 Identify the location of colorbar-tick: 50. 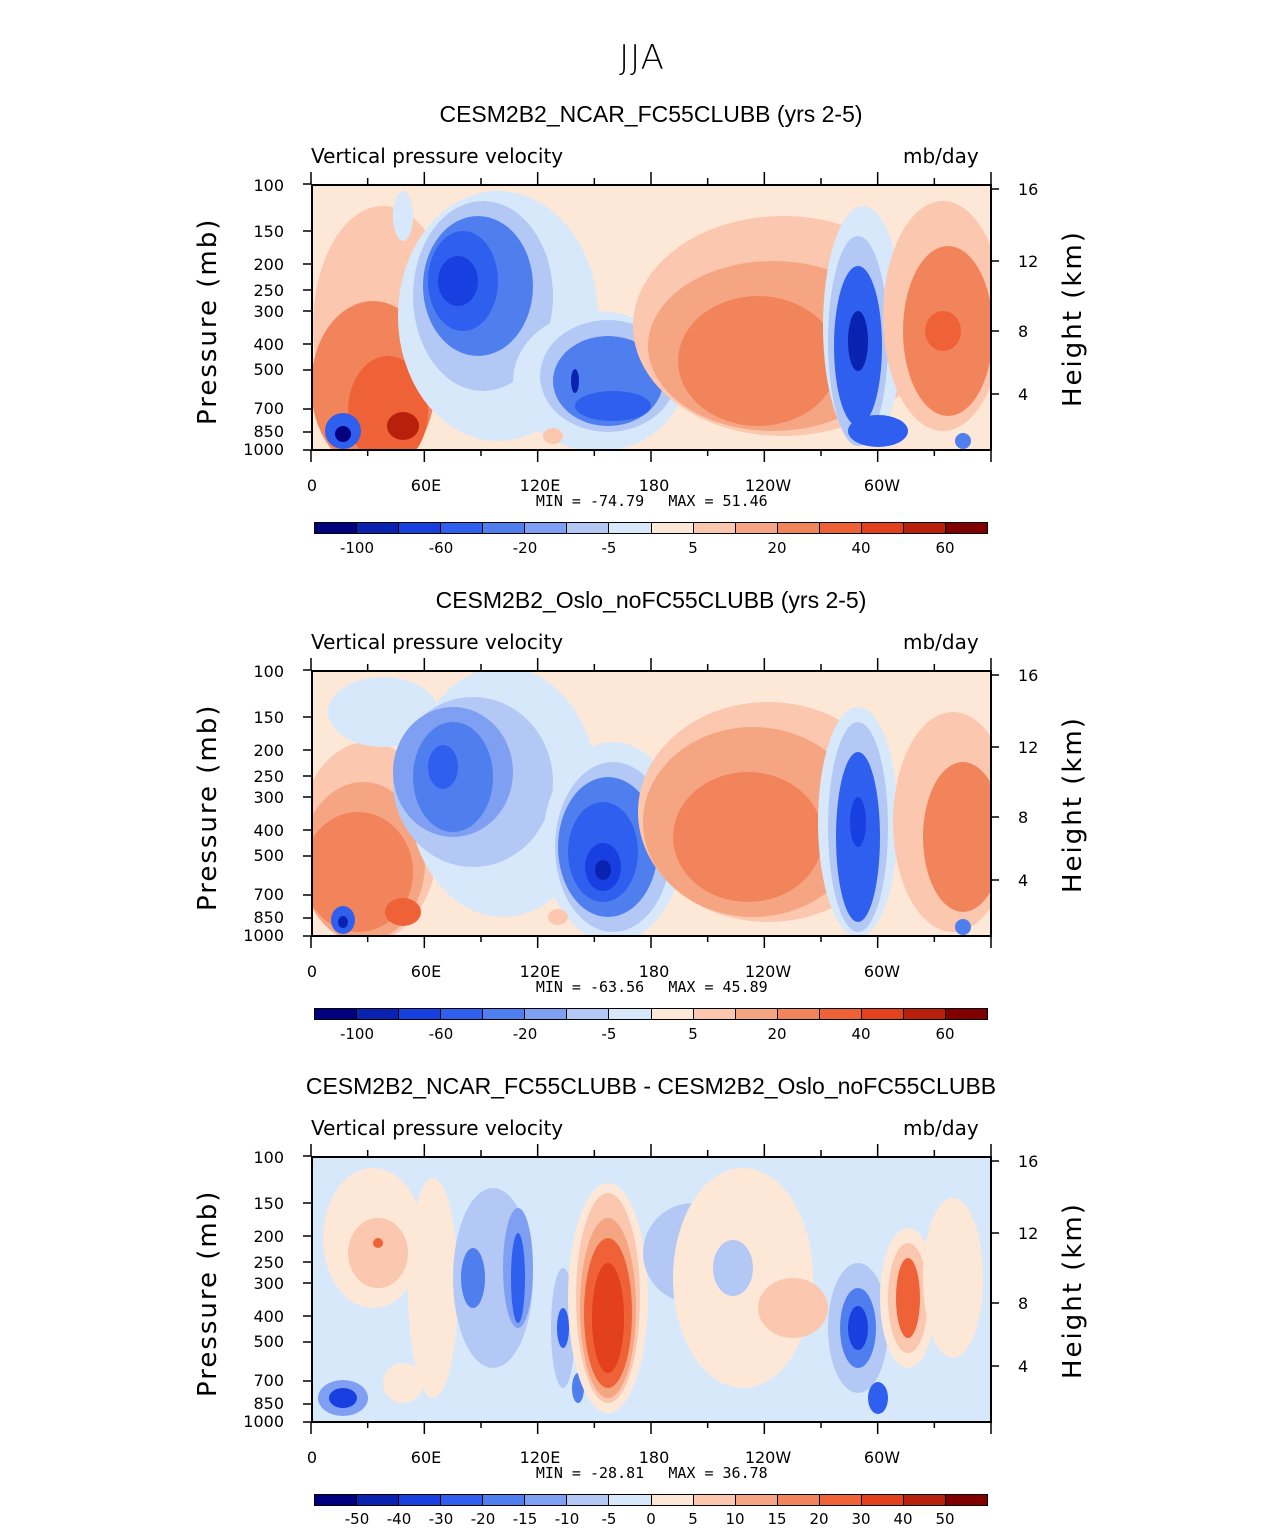
(945, 1519).